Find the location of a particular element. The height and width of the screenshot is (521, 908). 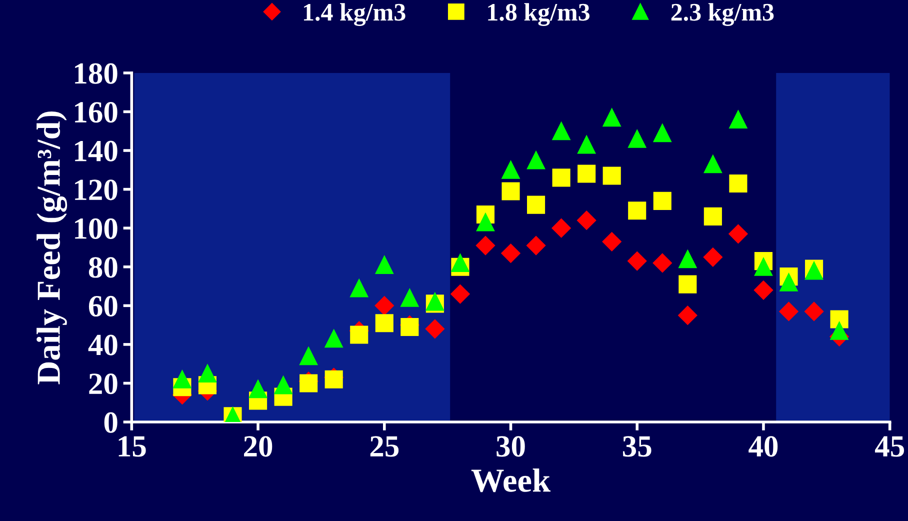

legend-label: 1.4 kg/m3 is located at coordinates (355, 14).